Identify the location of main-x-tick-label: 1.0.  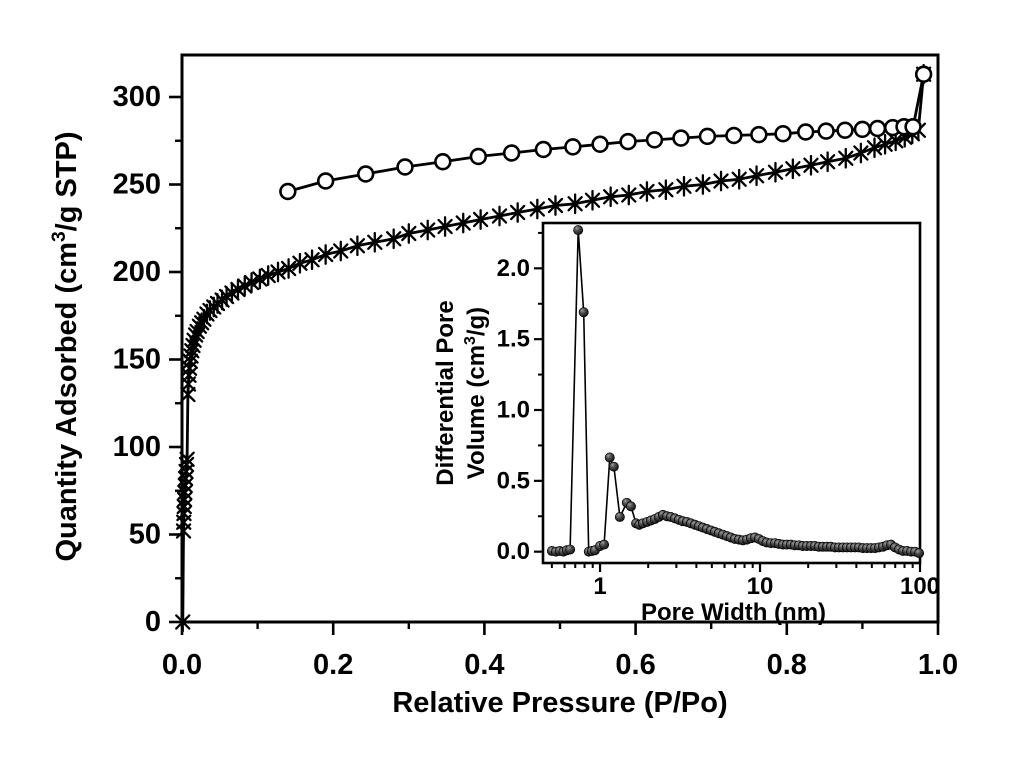
(938, 665).